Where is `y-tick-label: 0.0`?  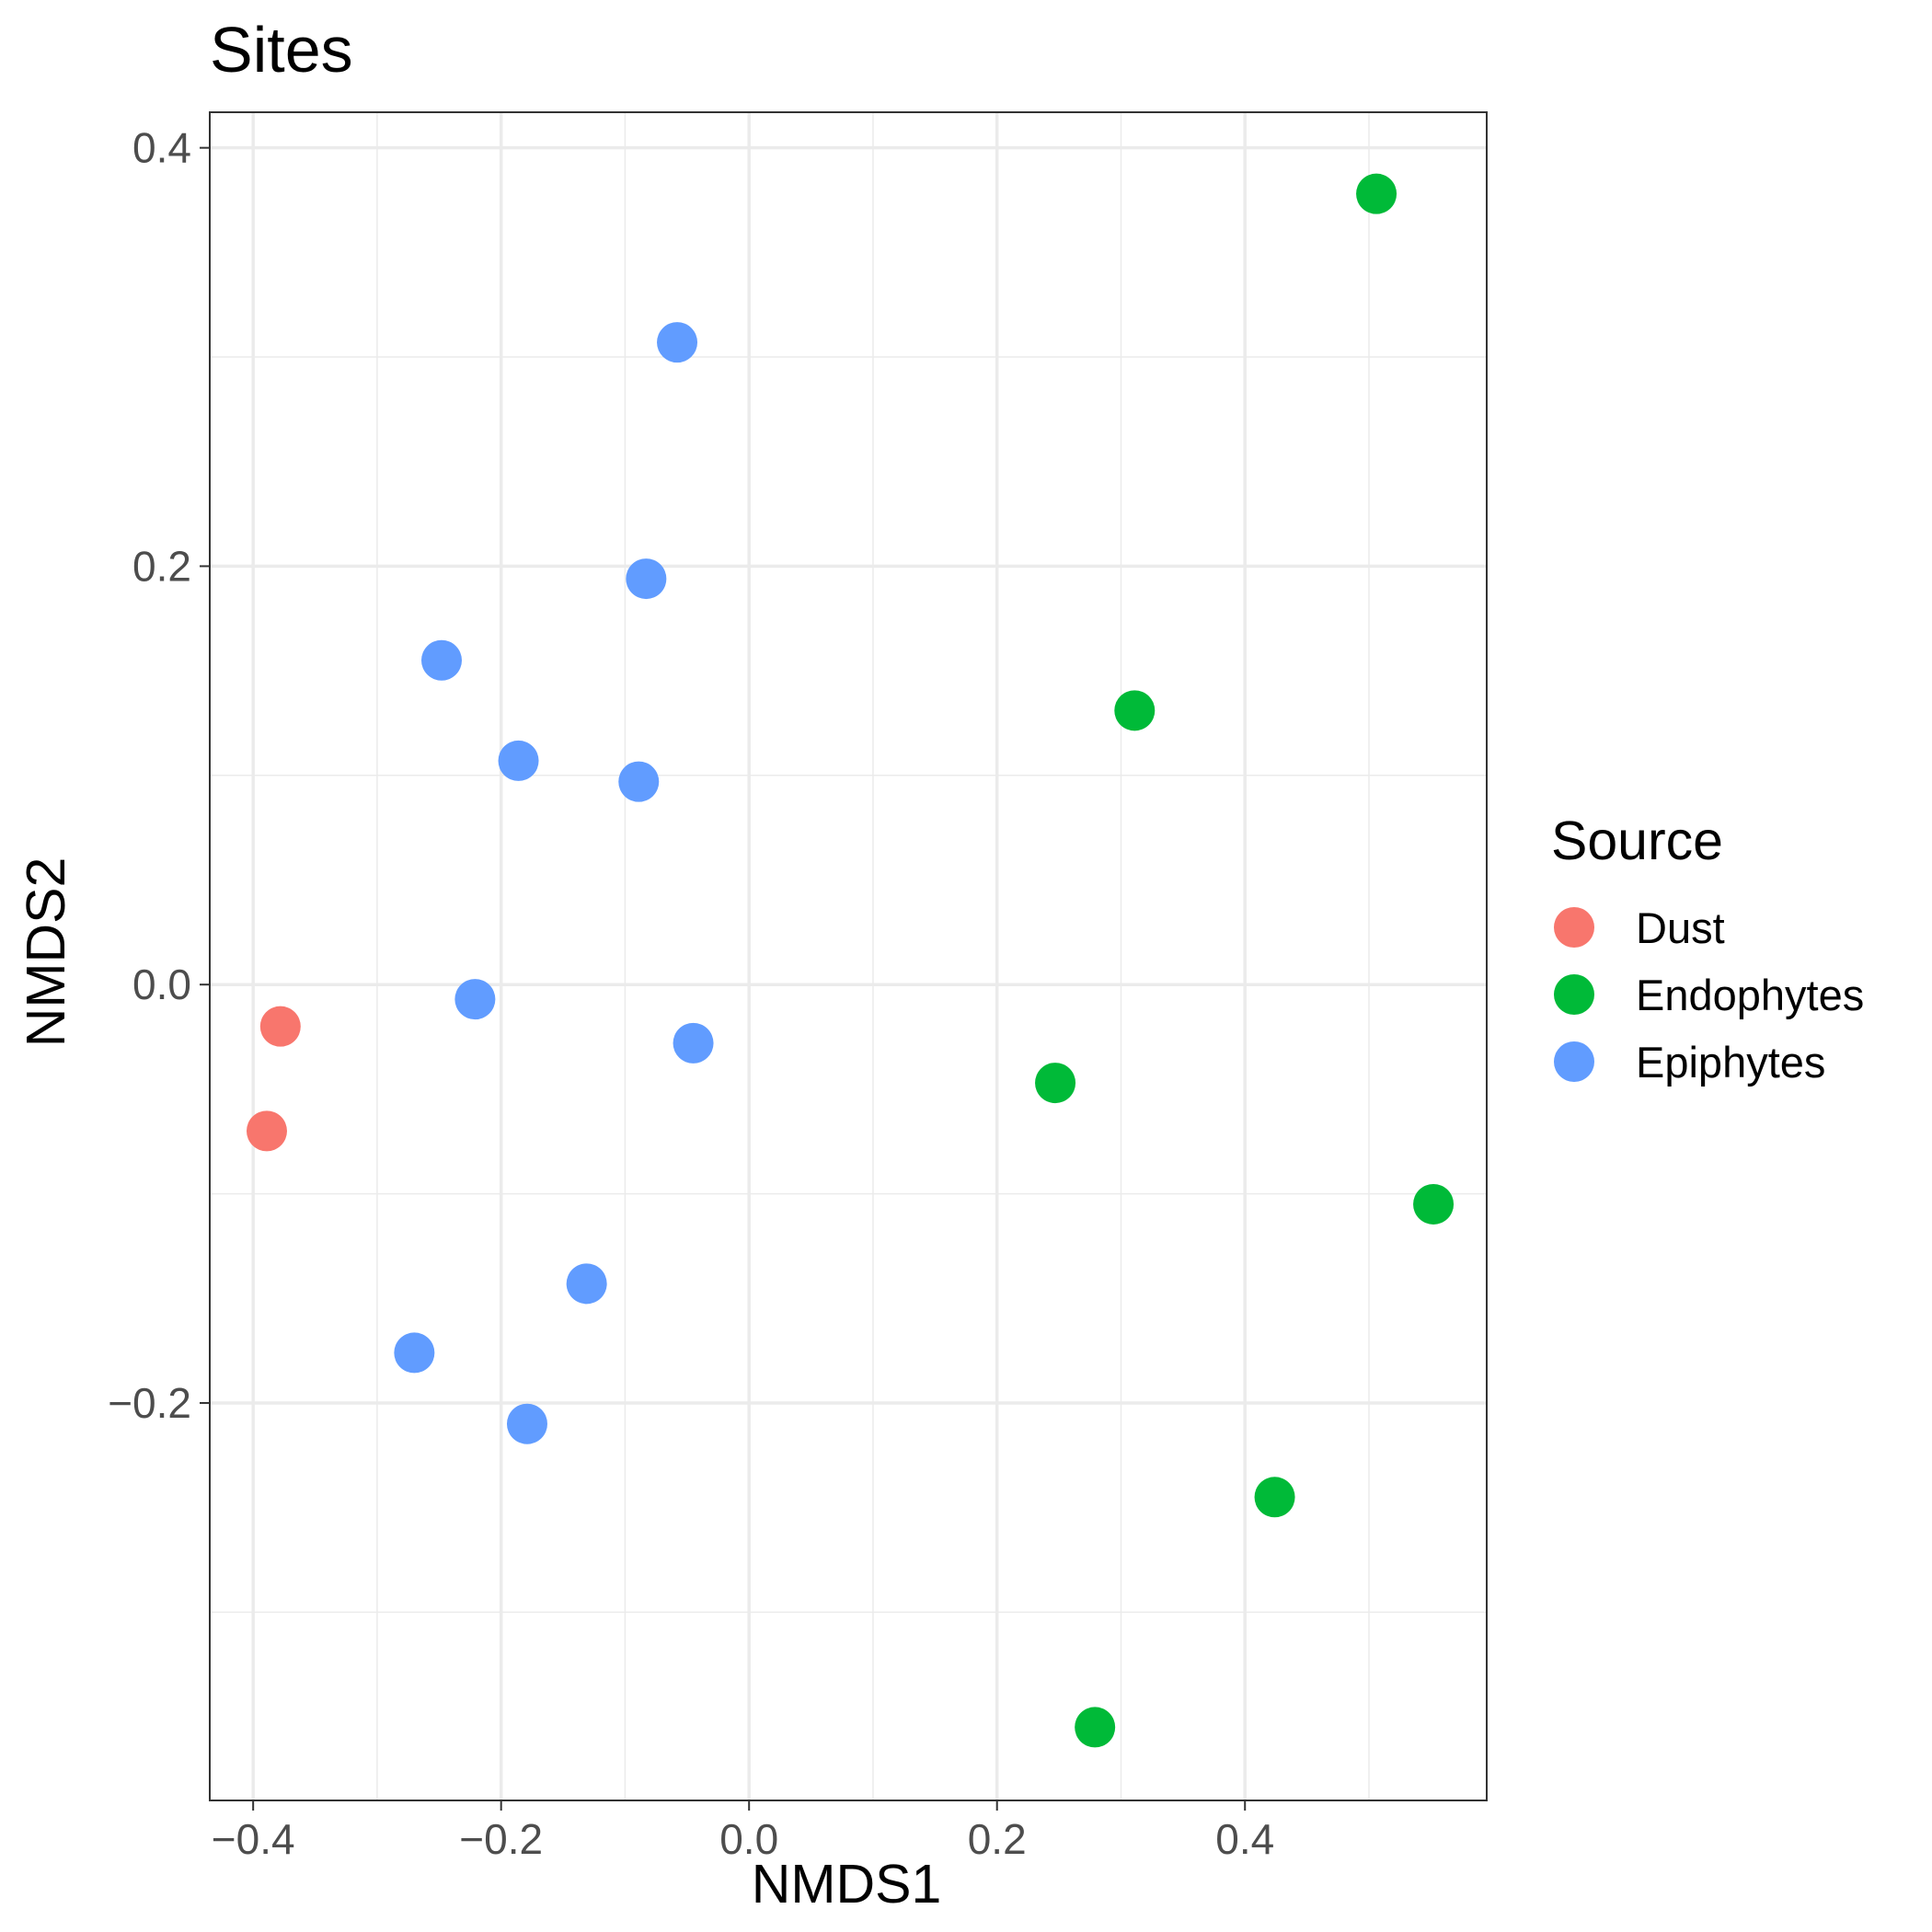
y-tick-label: 0.0 is located at coordinates (161, 984).